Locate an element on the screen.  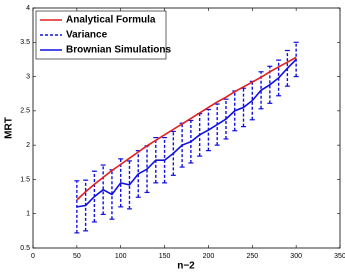
y-tick-label: 2 is located at coordinates (28, 145).